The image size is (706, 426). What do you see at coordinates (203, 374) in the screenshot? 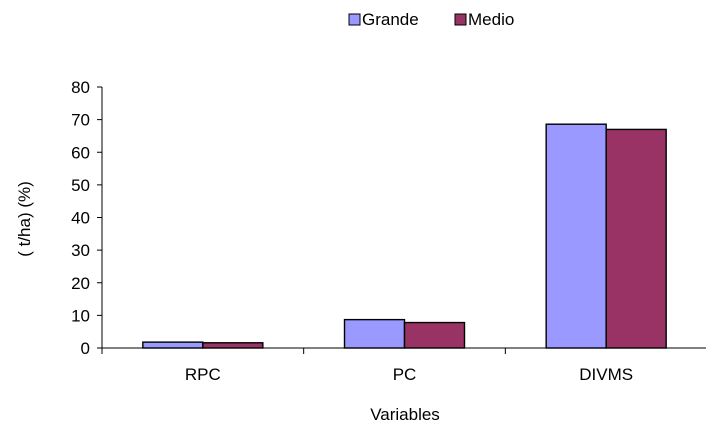
I see `x-tick-label: RPC` at bounding box center [203, 374].